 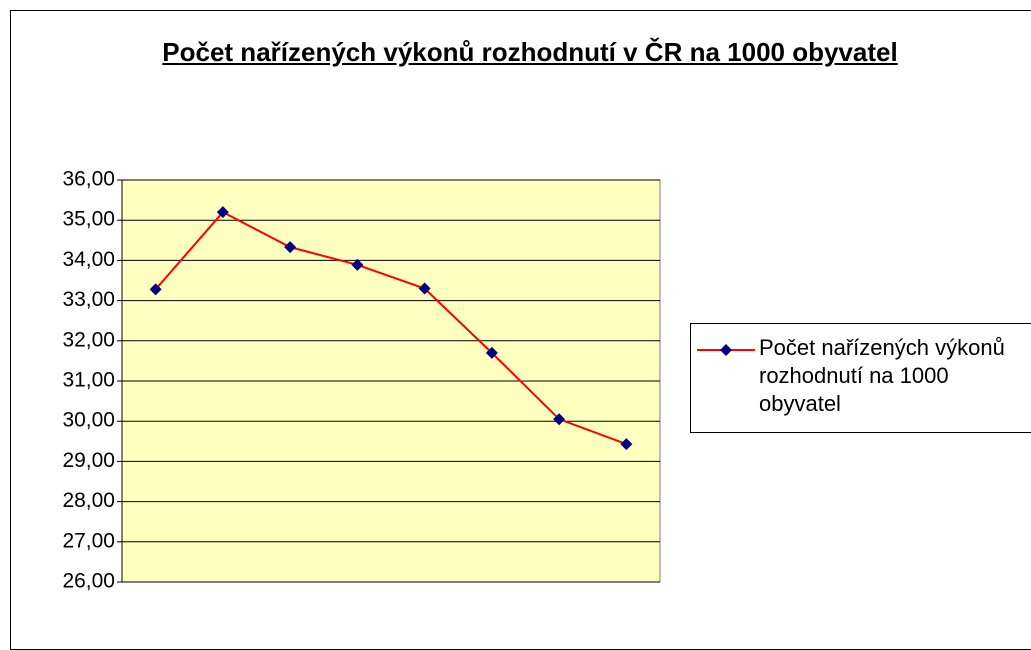 What do you see at coordinates (88, 339) in the screenshot?
I see `y-tick-label: 32,00` at bounding box center [88, 339].